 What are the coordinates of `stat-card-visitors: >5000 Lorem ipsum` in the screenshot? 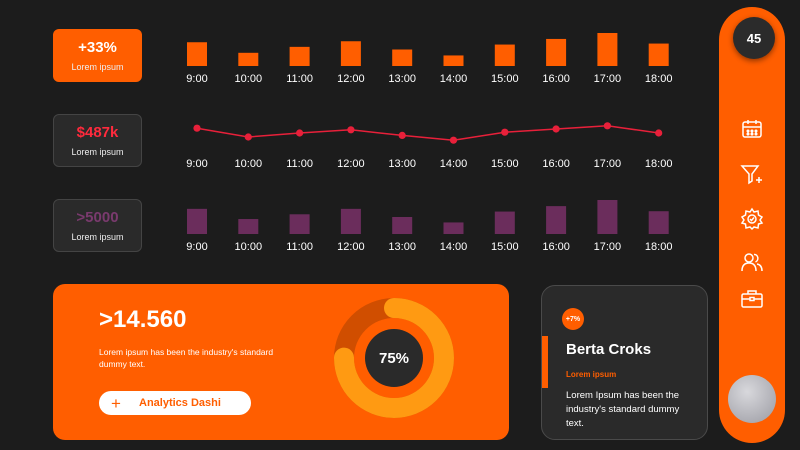 It's located at (97, 225).